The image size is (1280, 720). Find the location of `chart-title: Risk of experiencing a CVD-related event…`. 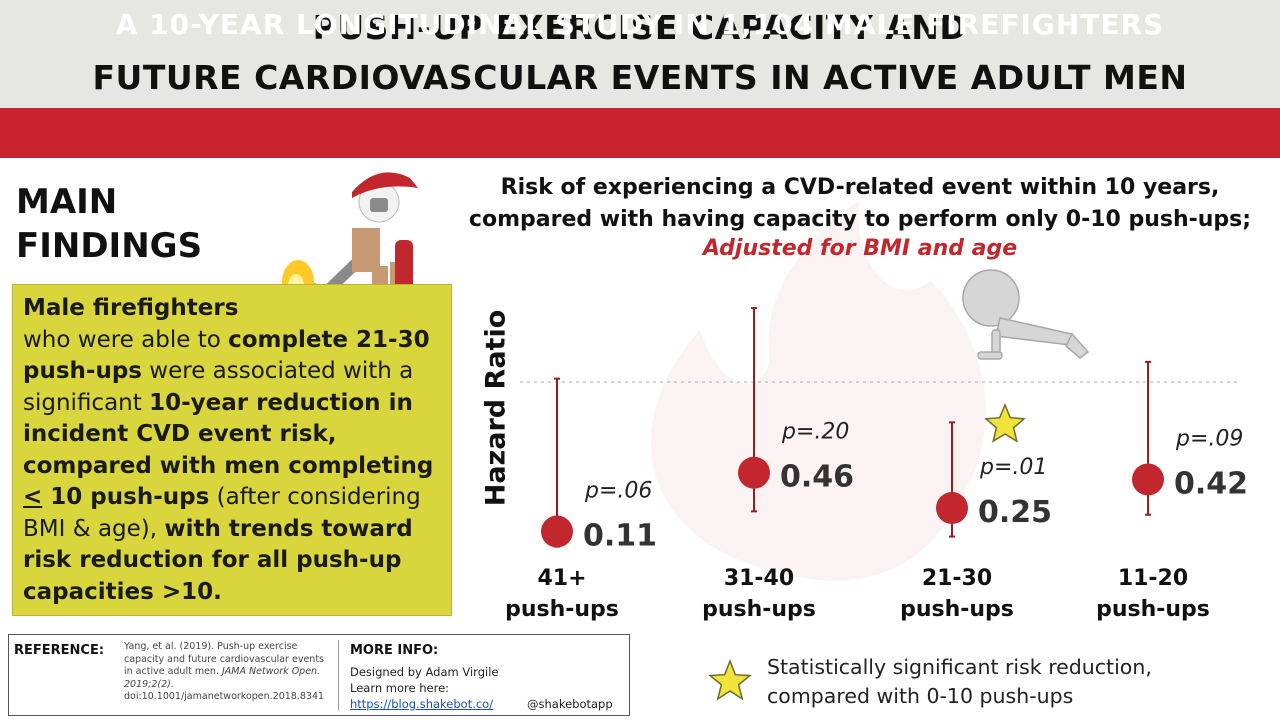

chart-title: Risk of experiencing a CVD-related event… is located at coordinates (860, 204).